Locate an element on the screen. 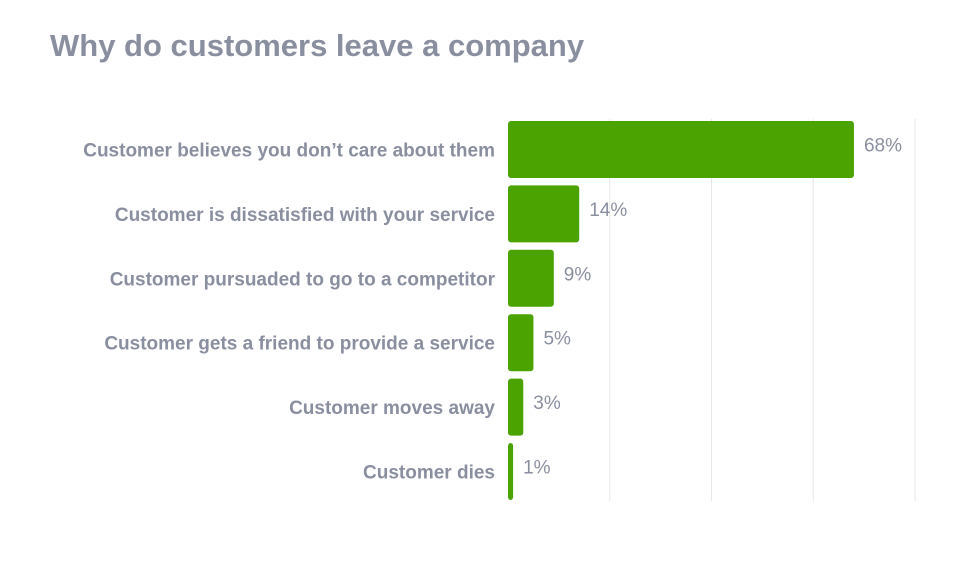 This screenshot has height=575, width=974. value-label: 68% is located at coordinates (883, 146).